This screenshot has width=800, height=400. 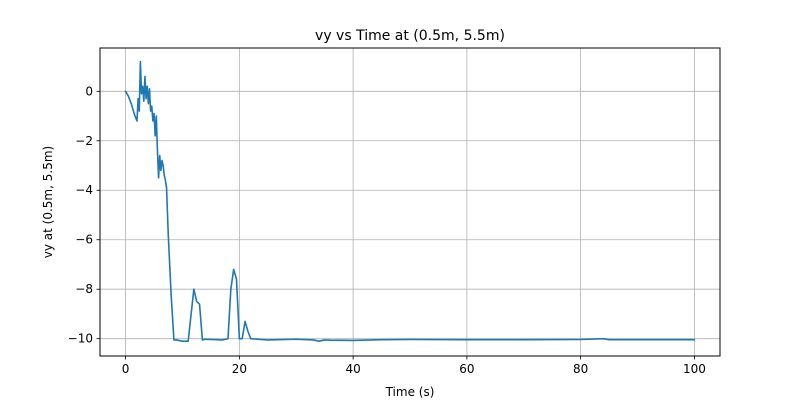 I want to click on x-tick-label: 60, so click(x=466, y=369).